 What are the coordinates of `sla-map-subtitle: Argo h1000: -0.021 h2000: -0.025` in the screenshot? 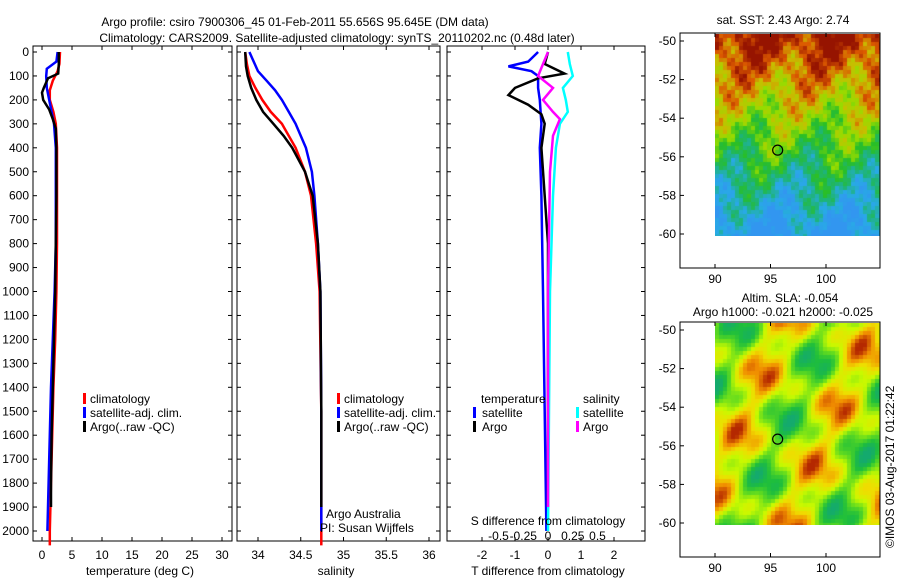 It's located at (783, 312).